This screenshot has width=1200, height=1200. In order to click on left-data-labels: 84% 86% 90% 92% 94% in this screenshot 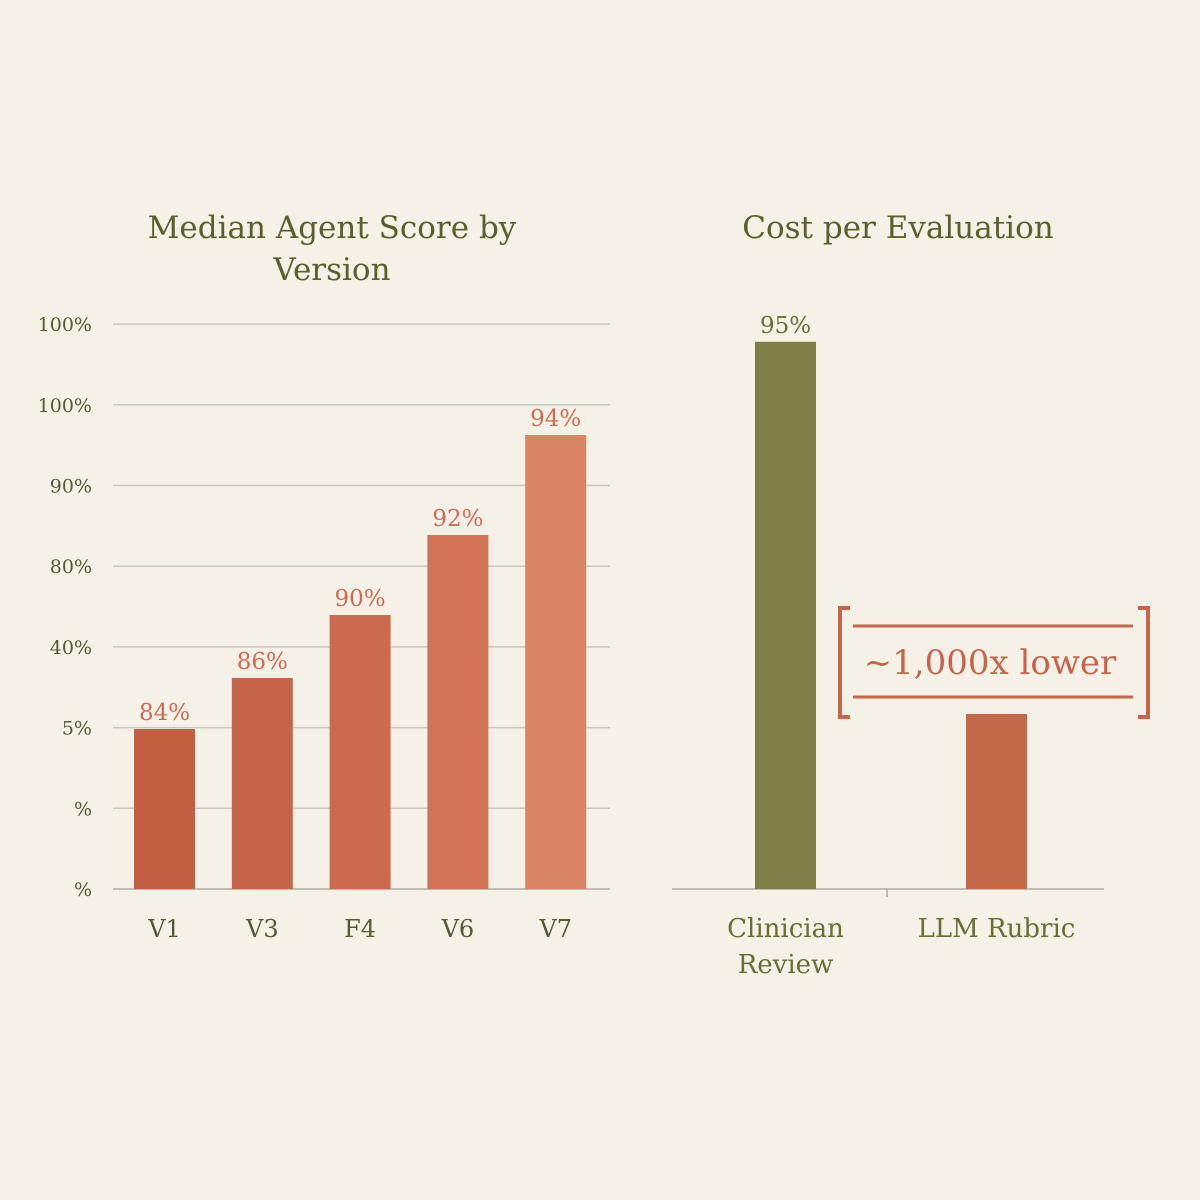, I will do `click(360, 566)`.